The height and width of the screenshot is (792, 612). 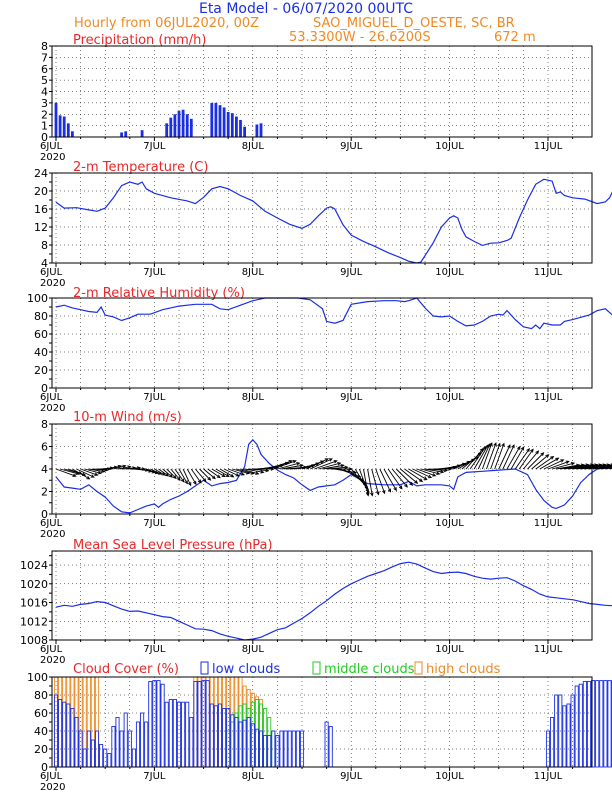 What do you see at coordinates (548, 649) in the screenshot?
I see `mslp-xtick-label: 11JUL` at bounding box center [548, 649].